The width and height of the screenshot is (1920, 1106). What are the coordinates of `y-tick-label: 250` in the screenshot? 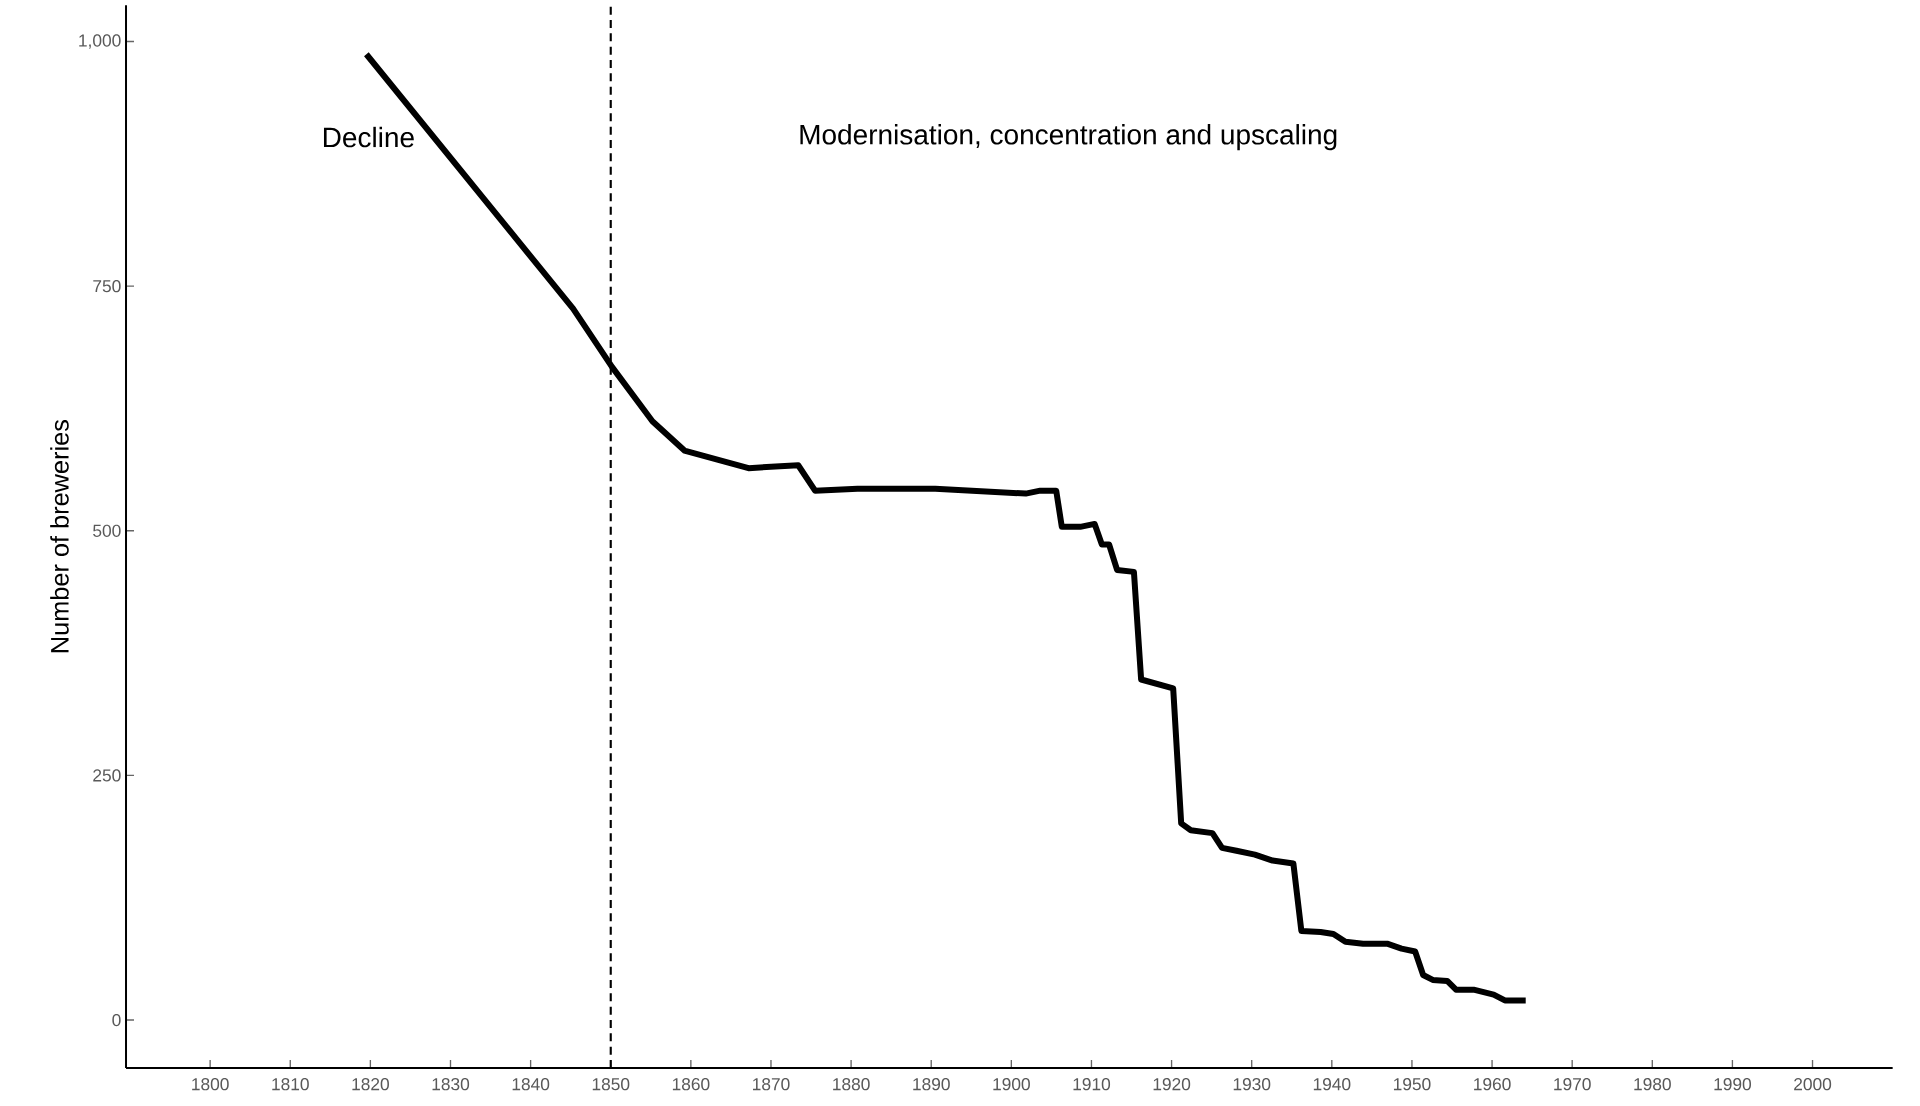 It's located at (107, 775).